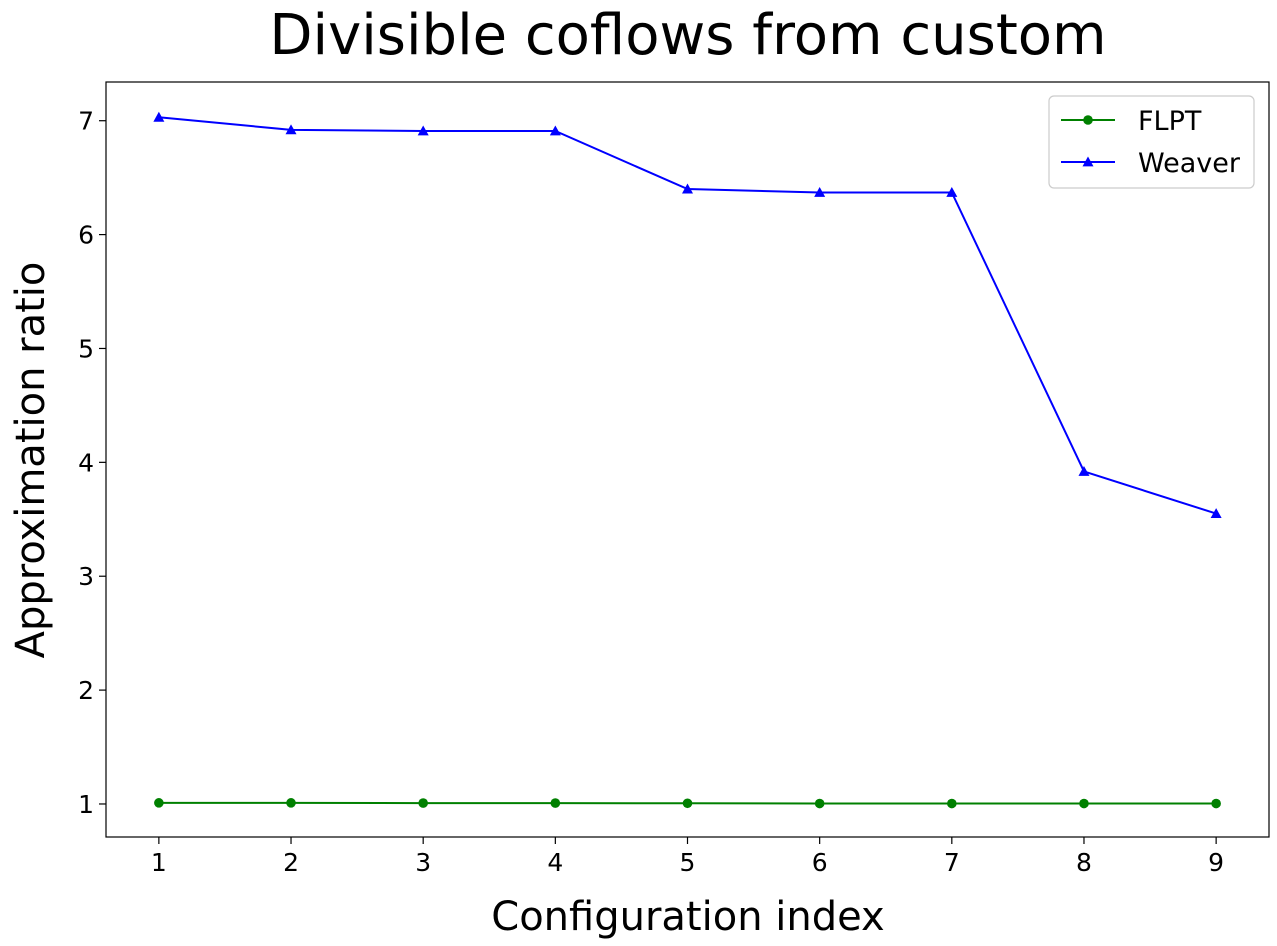 The width and height of the screenshot is (1277, 946). I want to click on legend-label-weaver: Weaver, so click(1189, 163).